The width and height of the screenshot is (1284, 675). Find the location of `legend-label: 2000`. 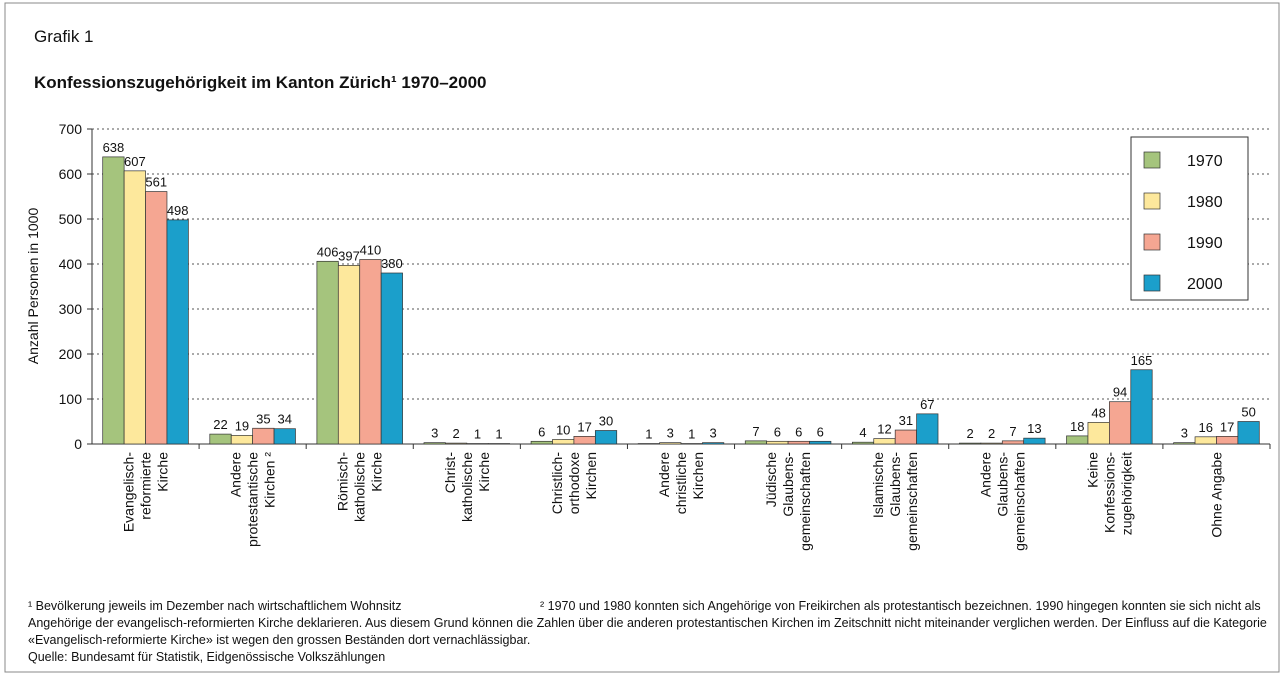

legend-label: 2000 is located at coordinates (1205, 284).